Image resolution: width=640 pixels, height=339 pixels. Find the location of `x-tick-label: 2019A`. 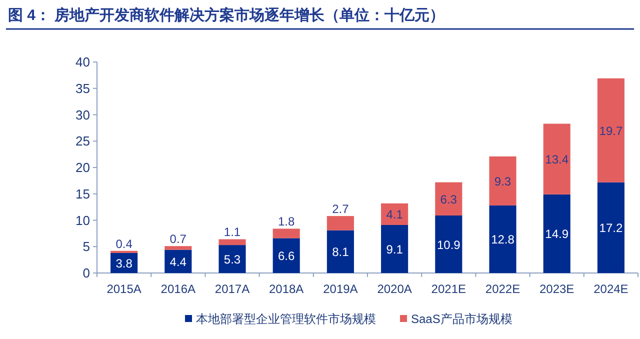

x-tick-label: 2019A is located at coordinates (340, 289).